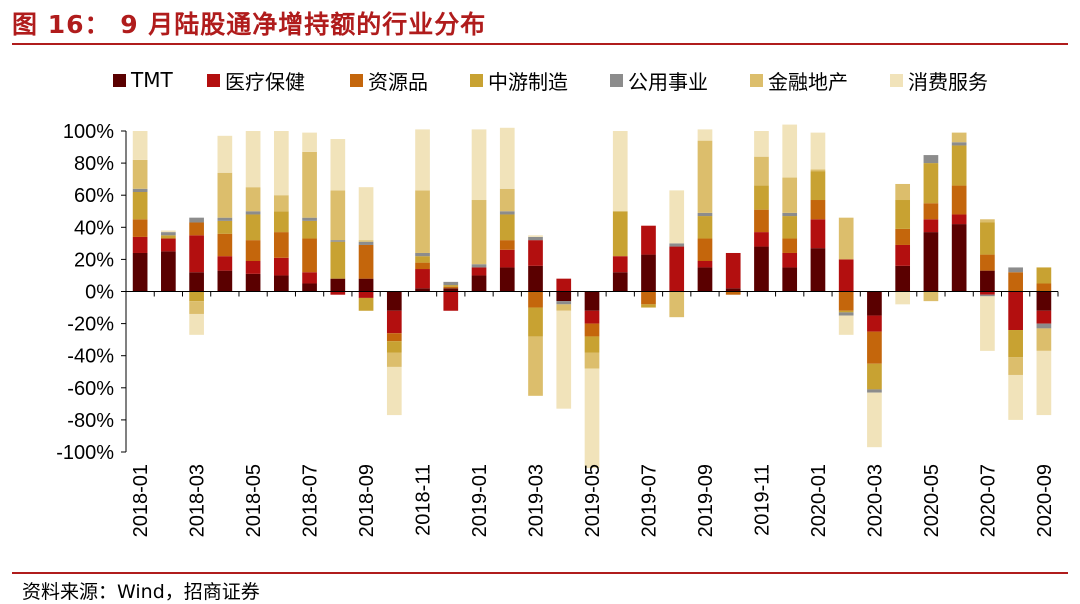 The width and height of the screenshot is (1080, 604). I want to click on x-tick-label: 2019-07, so click(649, 500).